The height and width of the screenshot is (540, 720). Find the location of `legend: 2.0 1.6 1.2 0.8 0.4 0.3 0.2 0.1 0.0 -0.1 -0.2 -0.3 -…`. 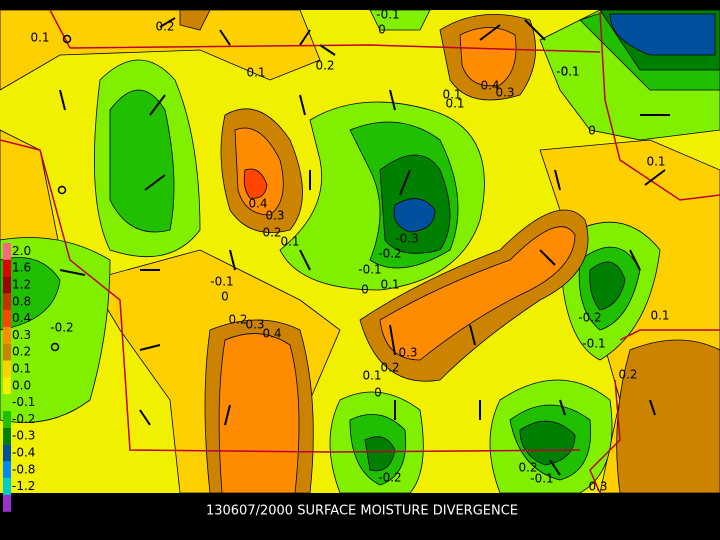

legend: 2.0 1.6 1.2 0.8 0.4 0.3 0.2 0.1 0.0 -0.1 -0.2 -0.3 -… is located at coordinates (19, 377).